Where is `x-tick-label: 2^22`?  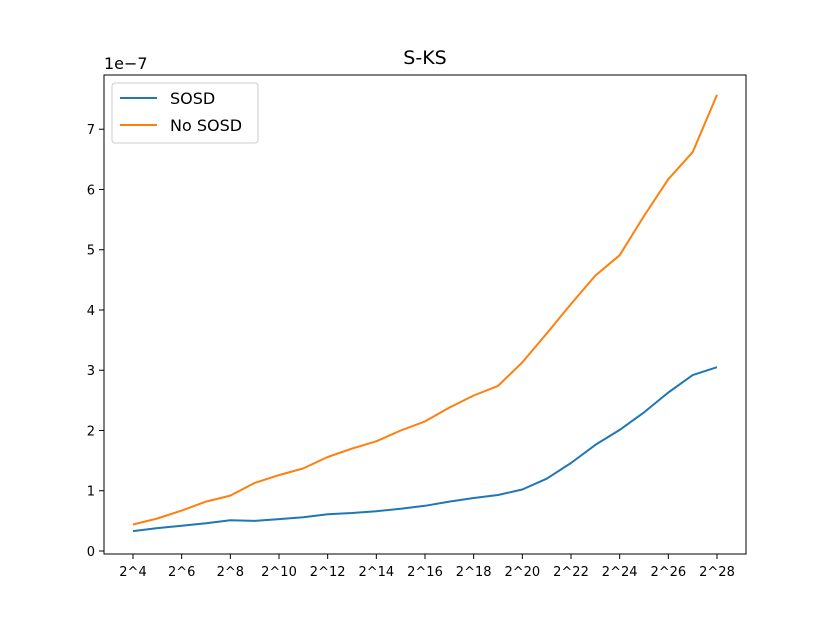
x-tick-label: 2^22 is located at coordinates (571, 572).